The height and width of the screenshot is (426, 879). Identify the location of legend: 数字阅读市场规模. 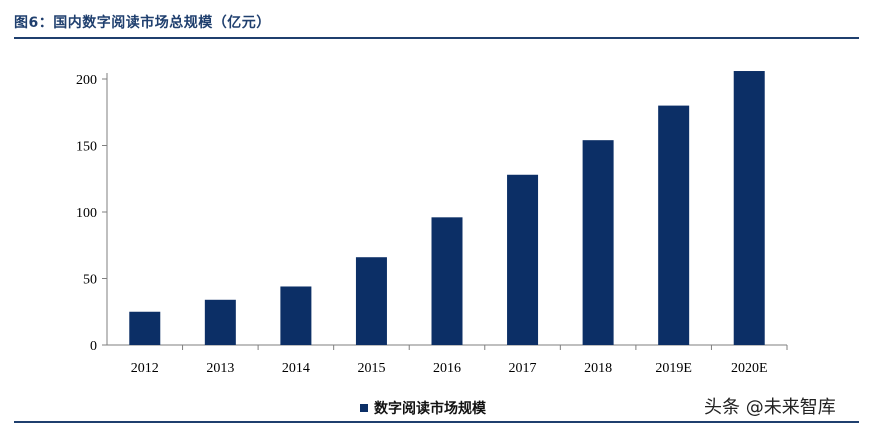
(423, 408).